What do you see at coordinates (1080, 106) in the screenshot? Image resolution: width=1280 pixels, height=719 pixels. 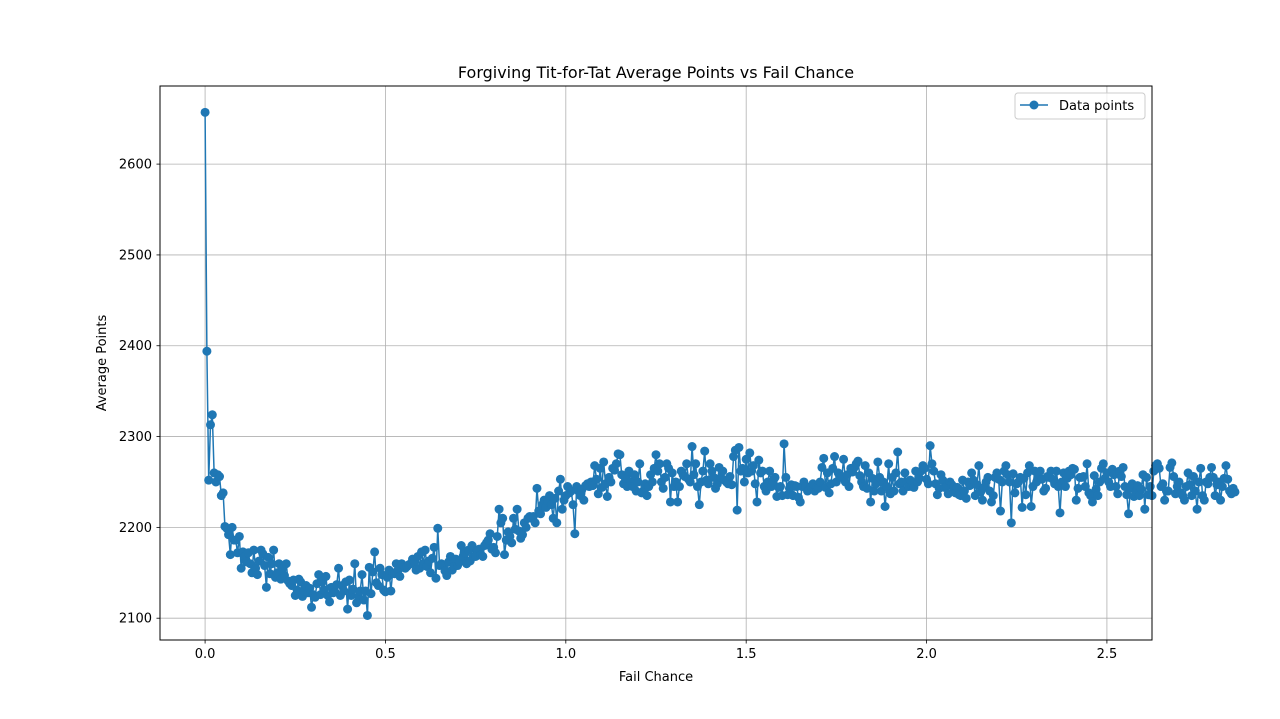 I see `legend-box` at bounding box center [1080, 106].